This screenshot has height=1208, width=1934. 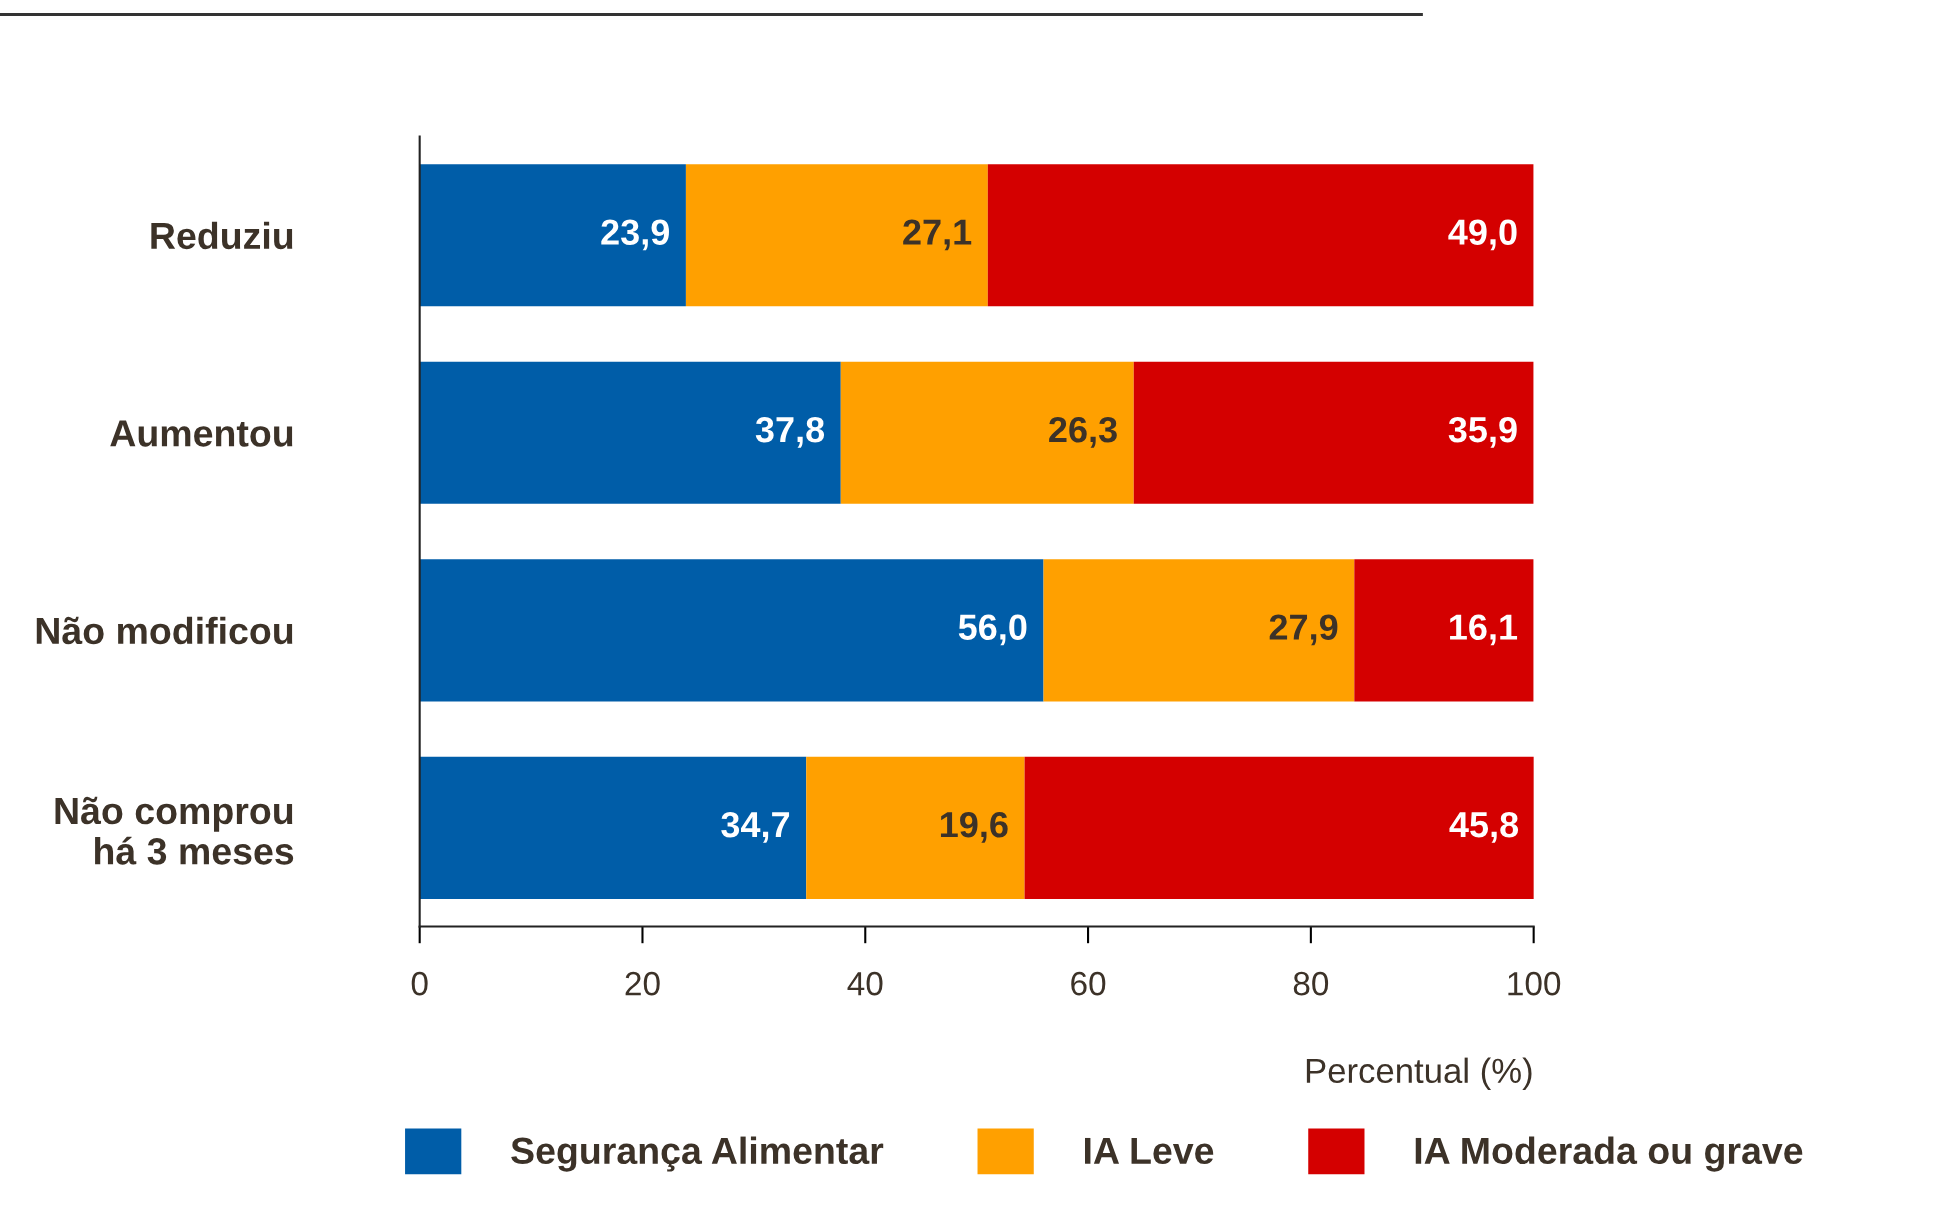 What do you see at coordinates (201, 433) in the screenshot?
I see `y-tick-label: Aumentou` at bounding box center [201, 433].